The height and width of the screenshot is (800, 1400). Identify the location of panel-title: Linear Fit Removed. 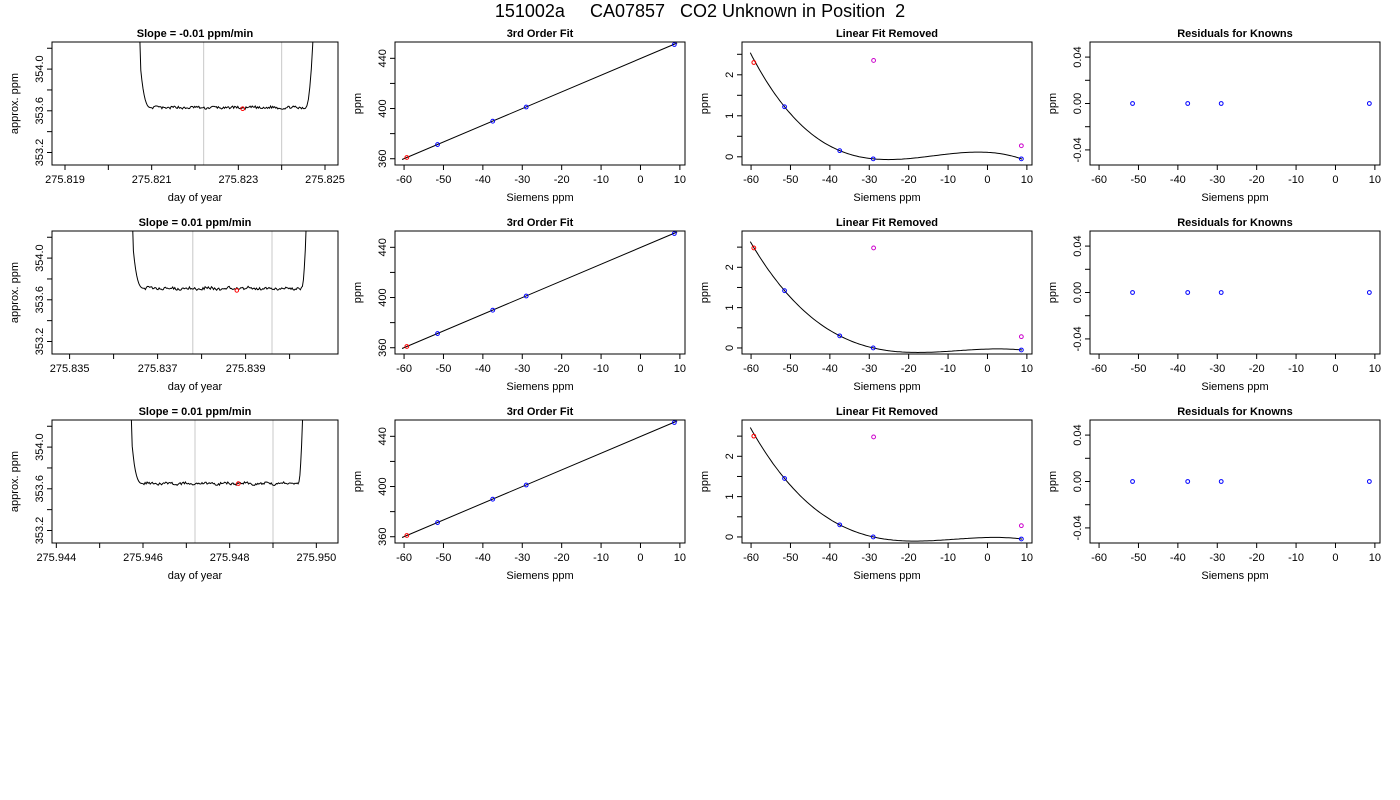
(887, 223).